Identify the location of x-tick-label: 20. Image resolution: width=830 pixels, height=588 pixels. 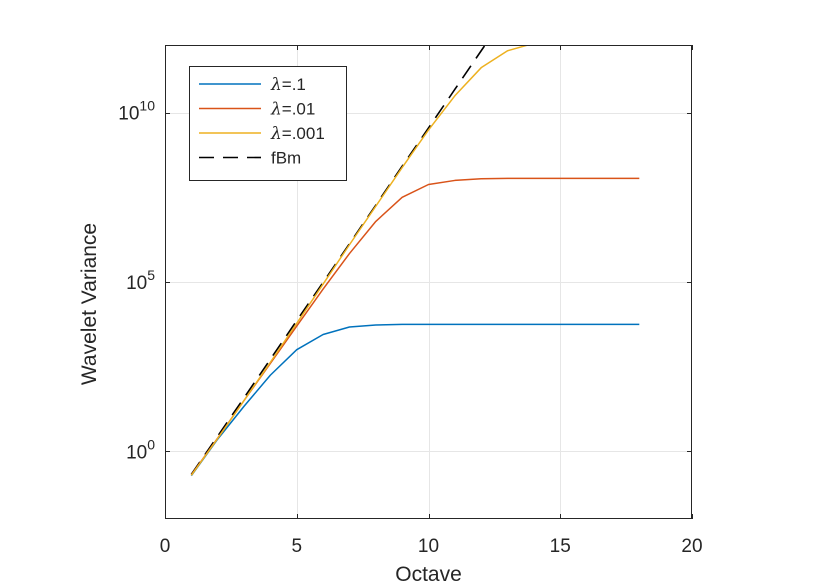
(691, 546).